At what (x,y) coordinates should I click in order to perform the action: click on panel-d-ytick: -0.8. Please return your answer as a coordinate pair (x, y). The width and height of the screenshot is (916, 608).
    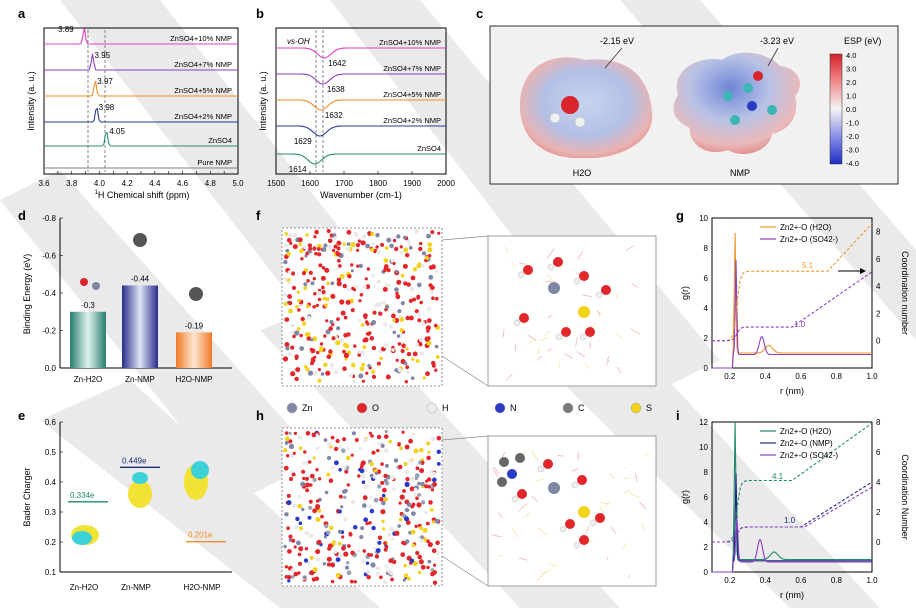
    Looking at the image, I should click on (49, 218).